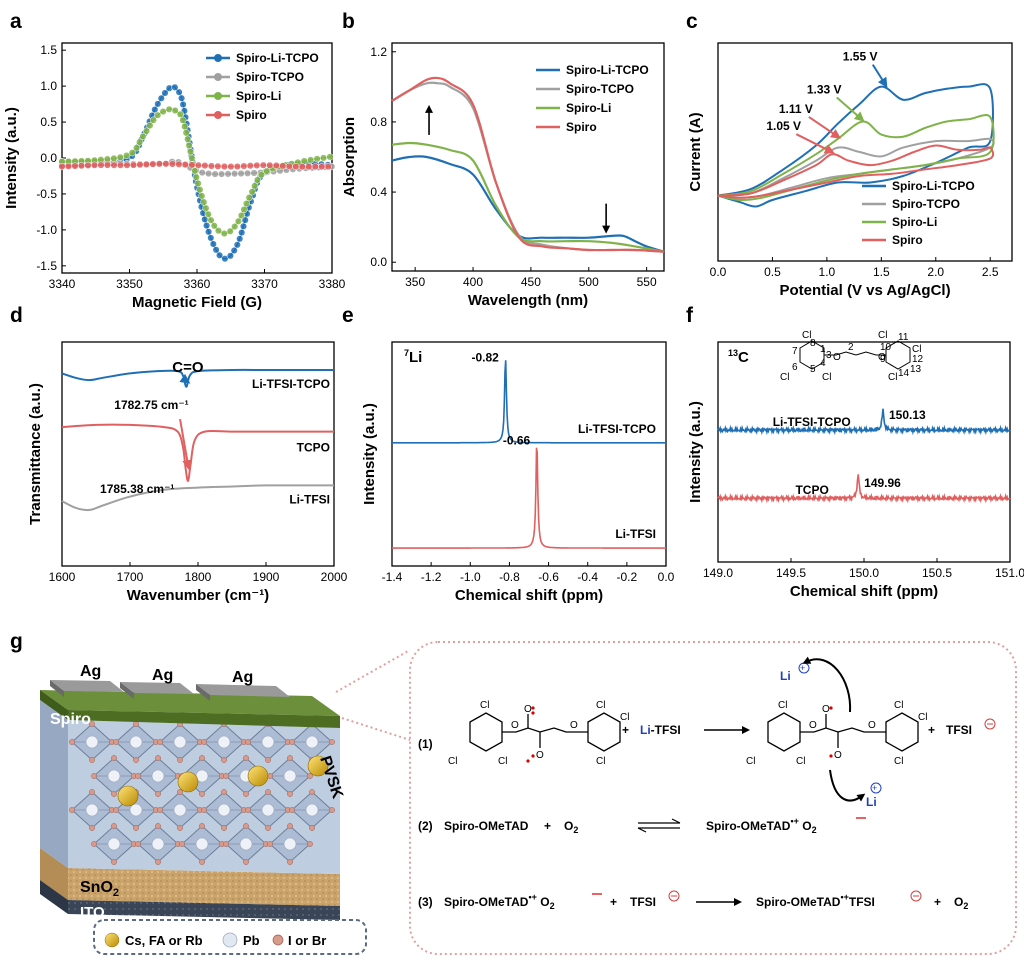  I want to click on struct-cl-2: Cl, so click(784, 377).